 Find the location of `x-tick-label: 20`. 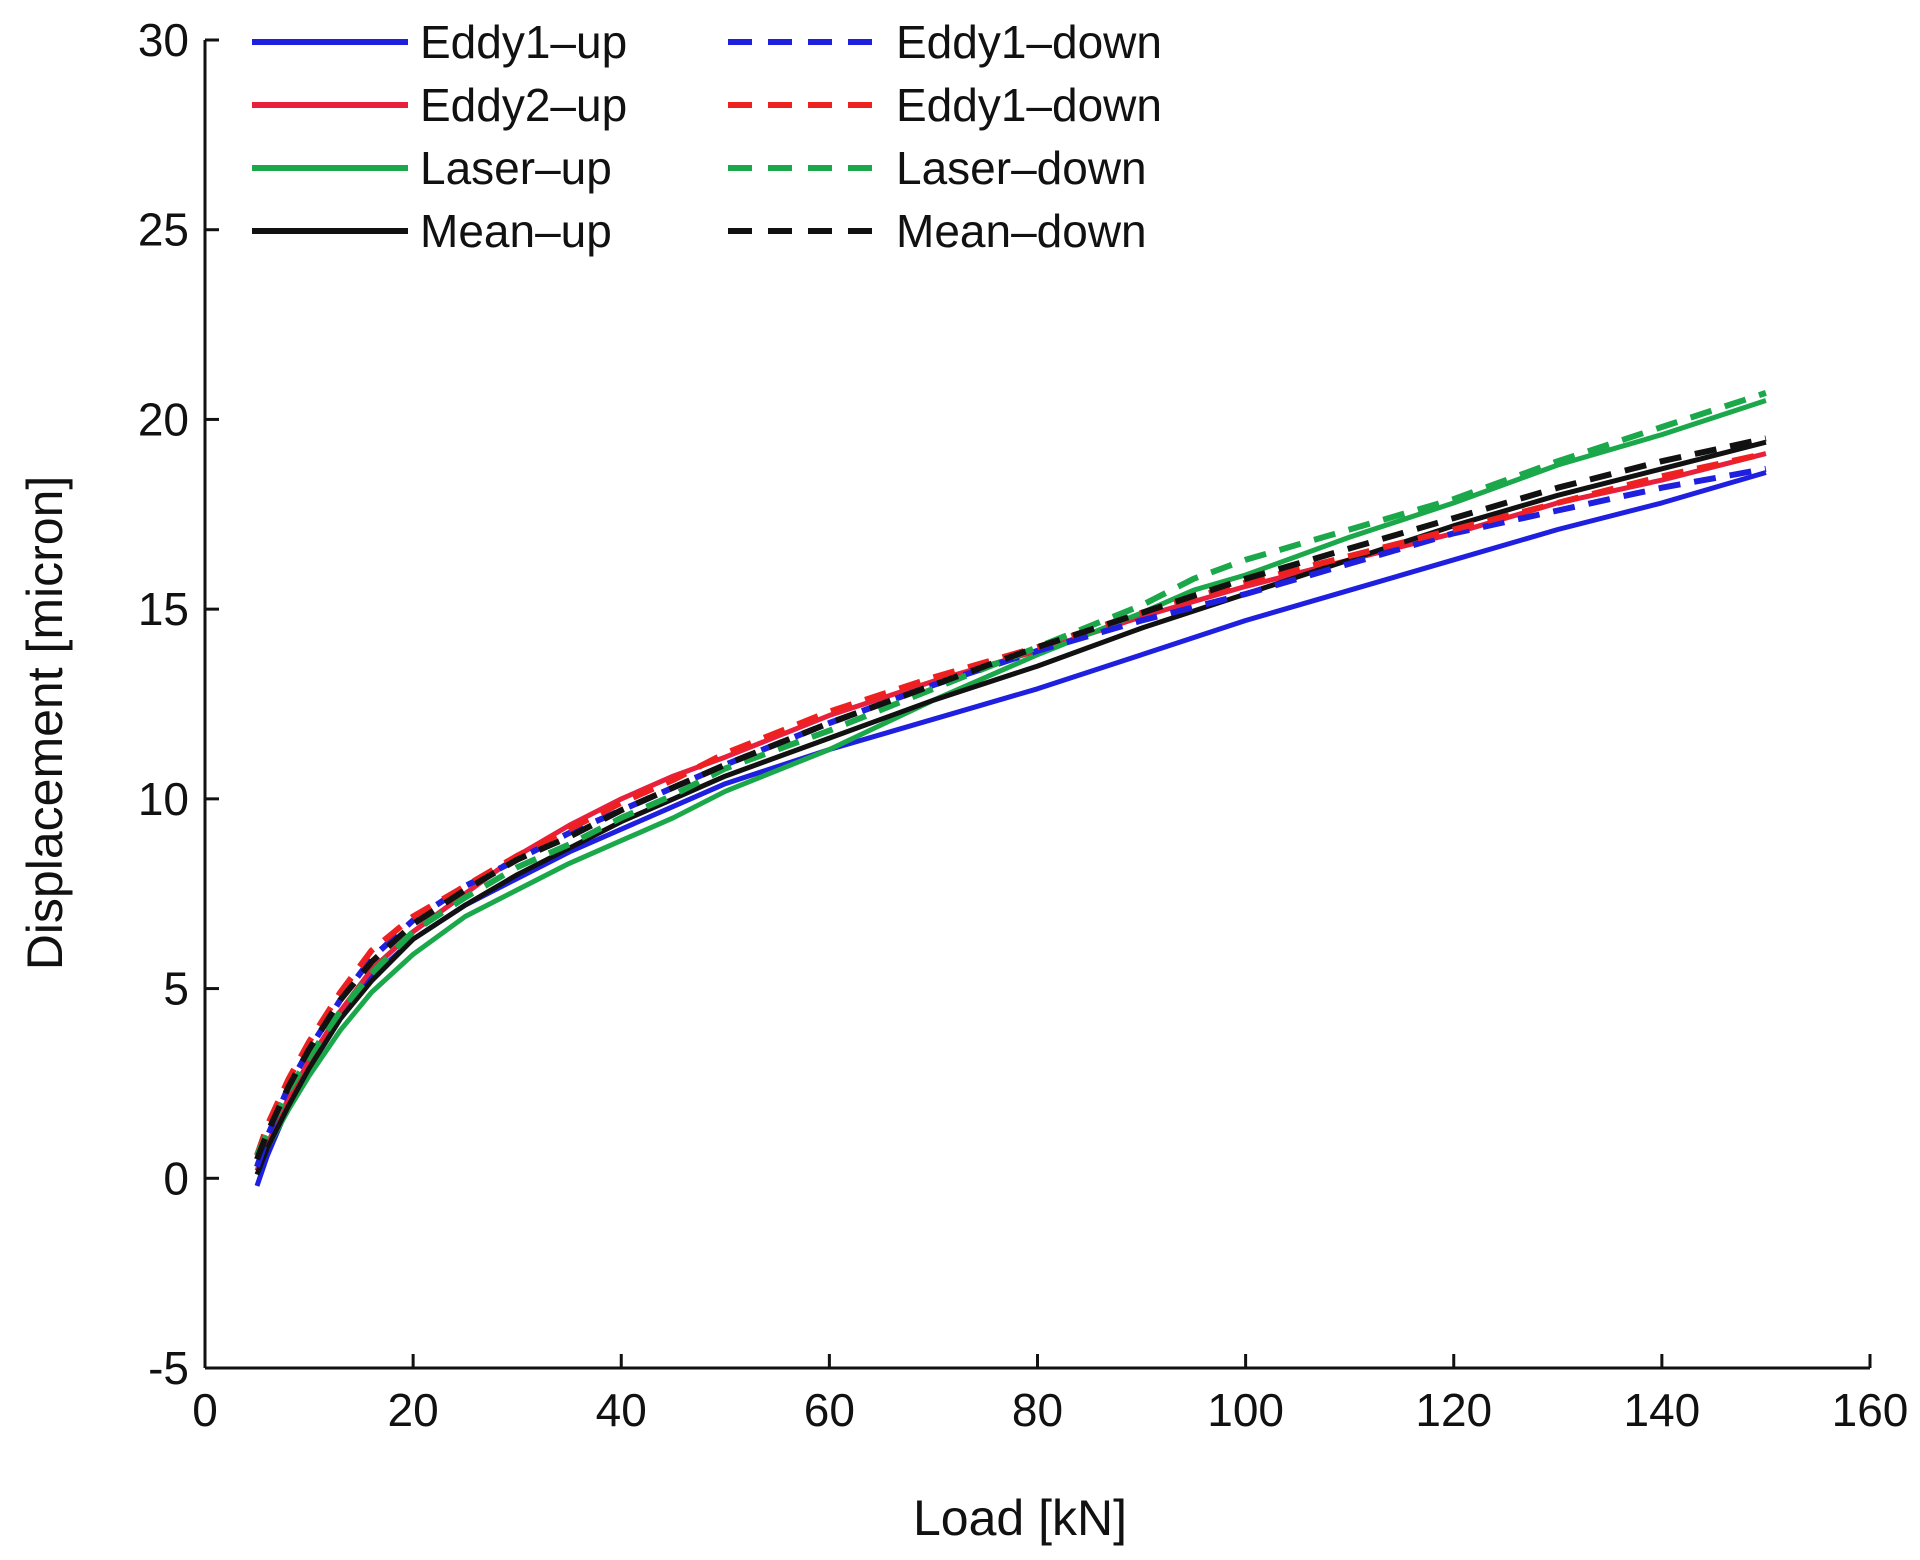

x-tick-label: 20 is located at coordinates (413, 1410).